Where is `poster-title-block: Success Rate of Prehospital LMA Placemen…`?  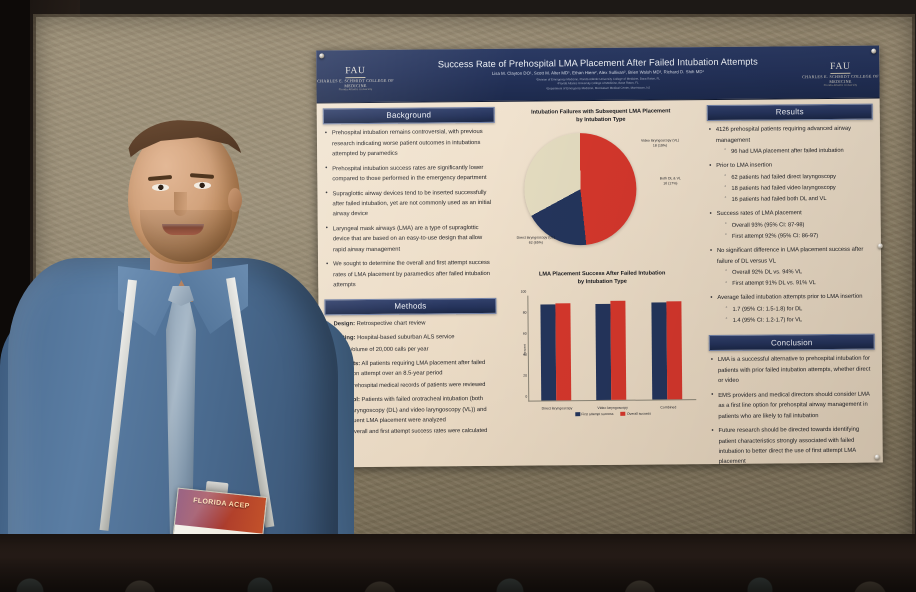 poster-title-block: Success Rate of Prehospital LMA Placemen… is located at coordinates (597, 74).